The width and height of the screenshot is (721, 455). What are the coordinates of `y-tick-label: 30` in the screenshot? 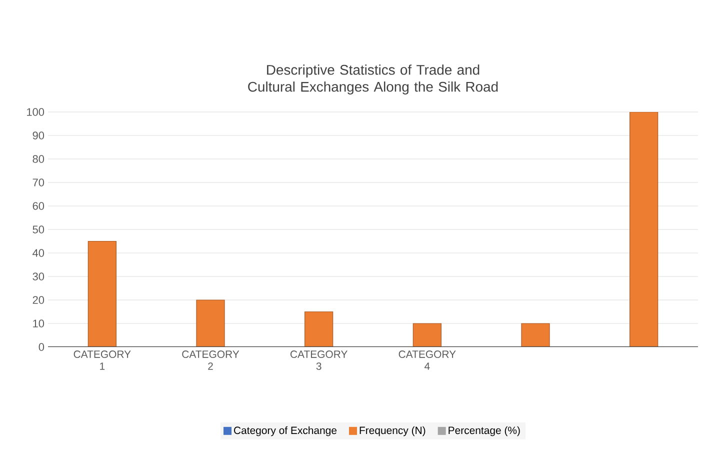 It's located at (38, 276).